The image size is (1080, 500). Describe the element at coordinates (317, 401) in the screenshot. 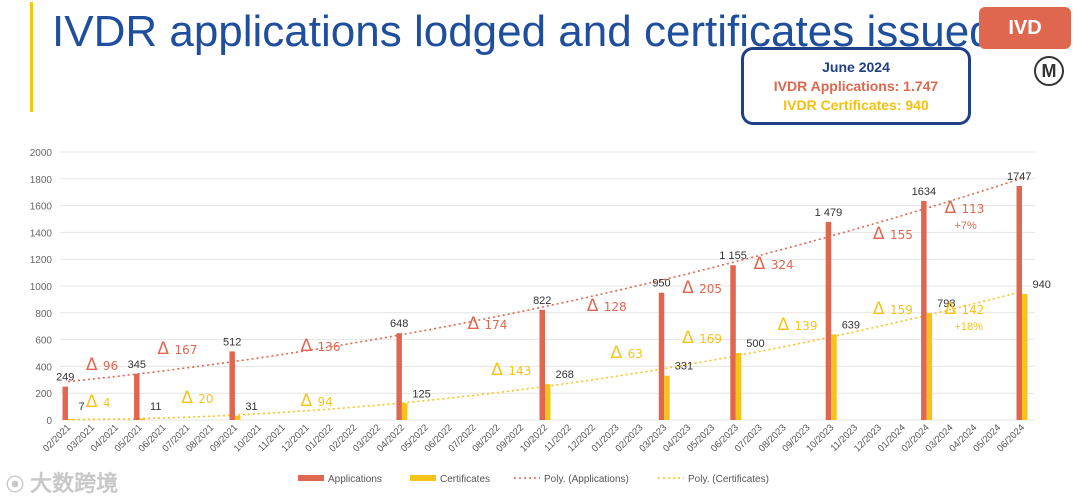

I see `delta-certificates: Δ 94` at that location.